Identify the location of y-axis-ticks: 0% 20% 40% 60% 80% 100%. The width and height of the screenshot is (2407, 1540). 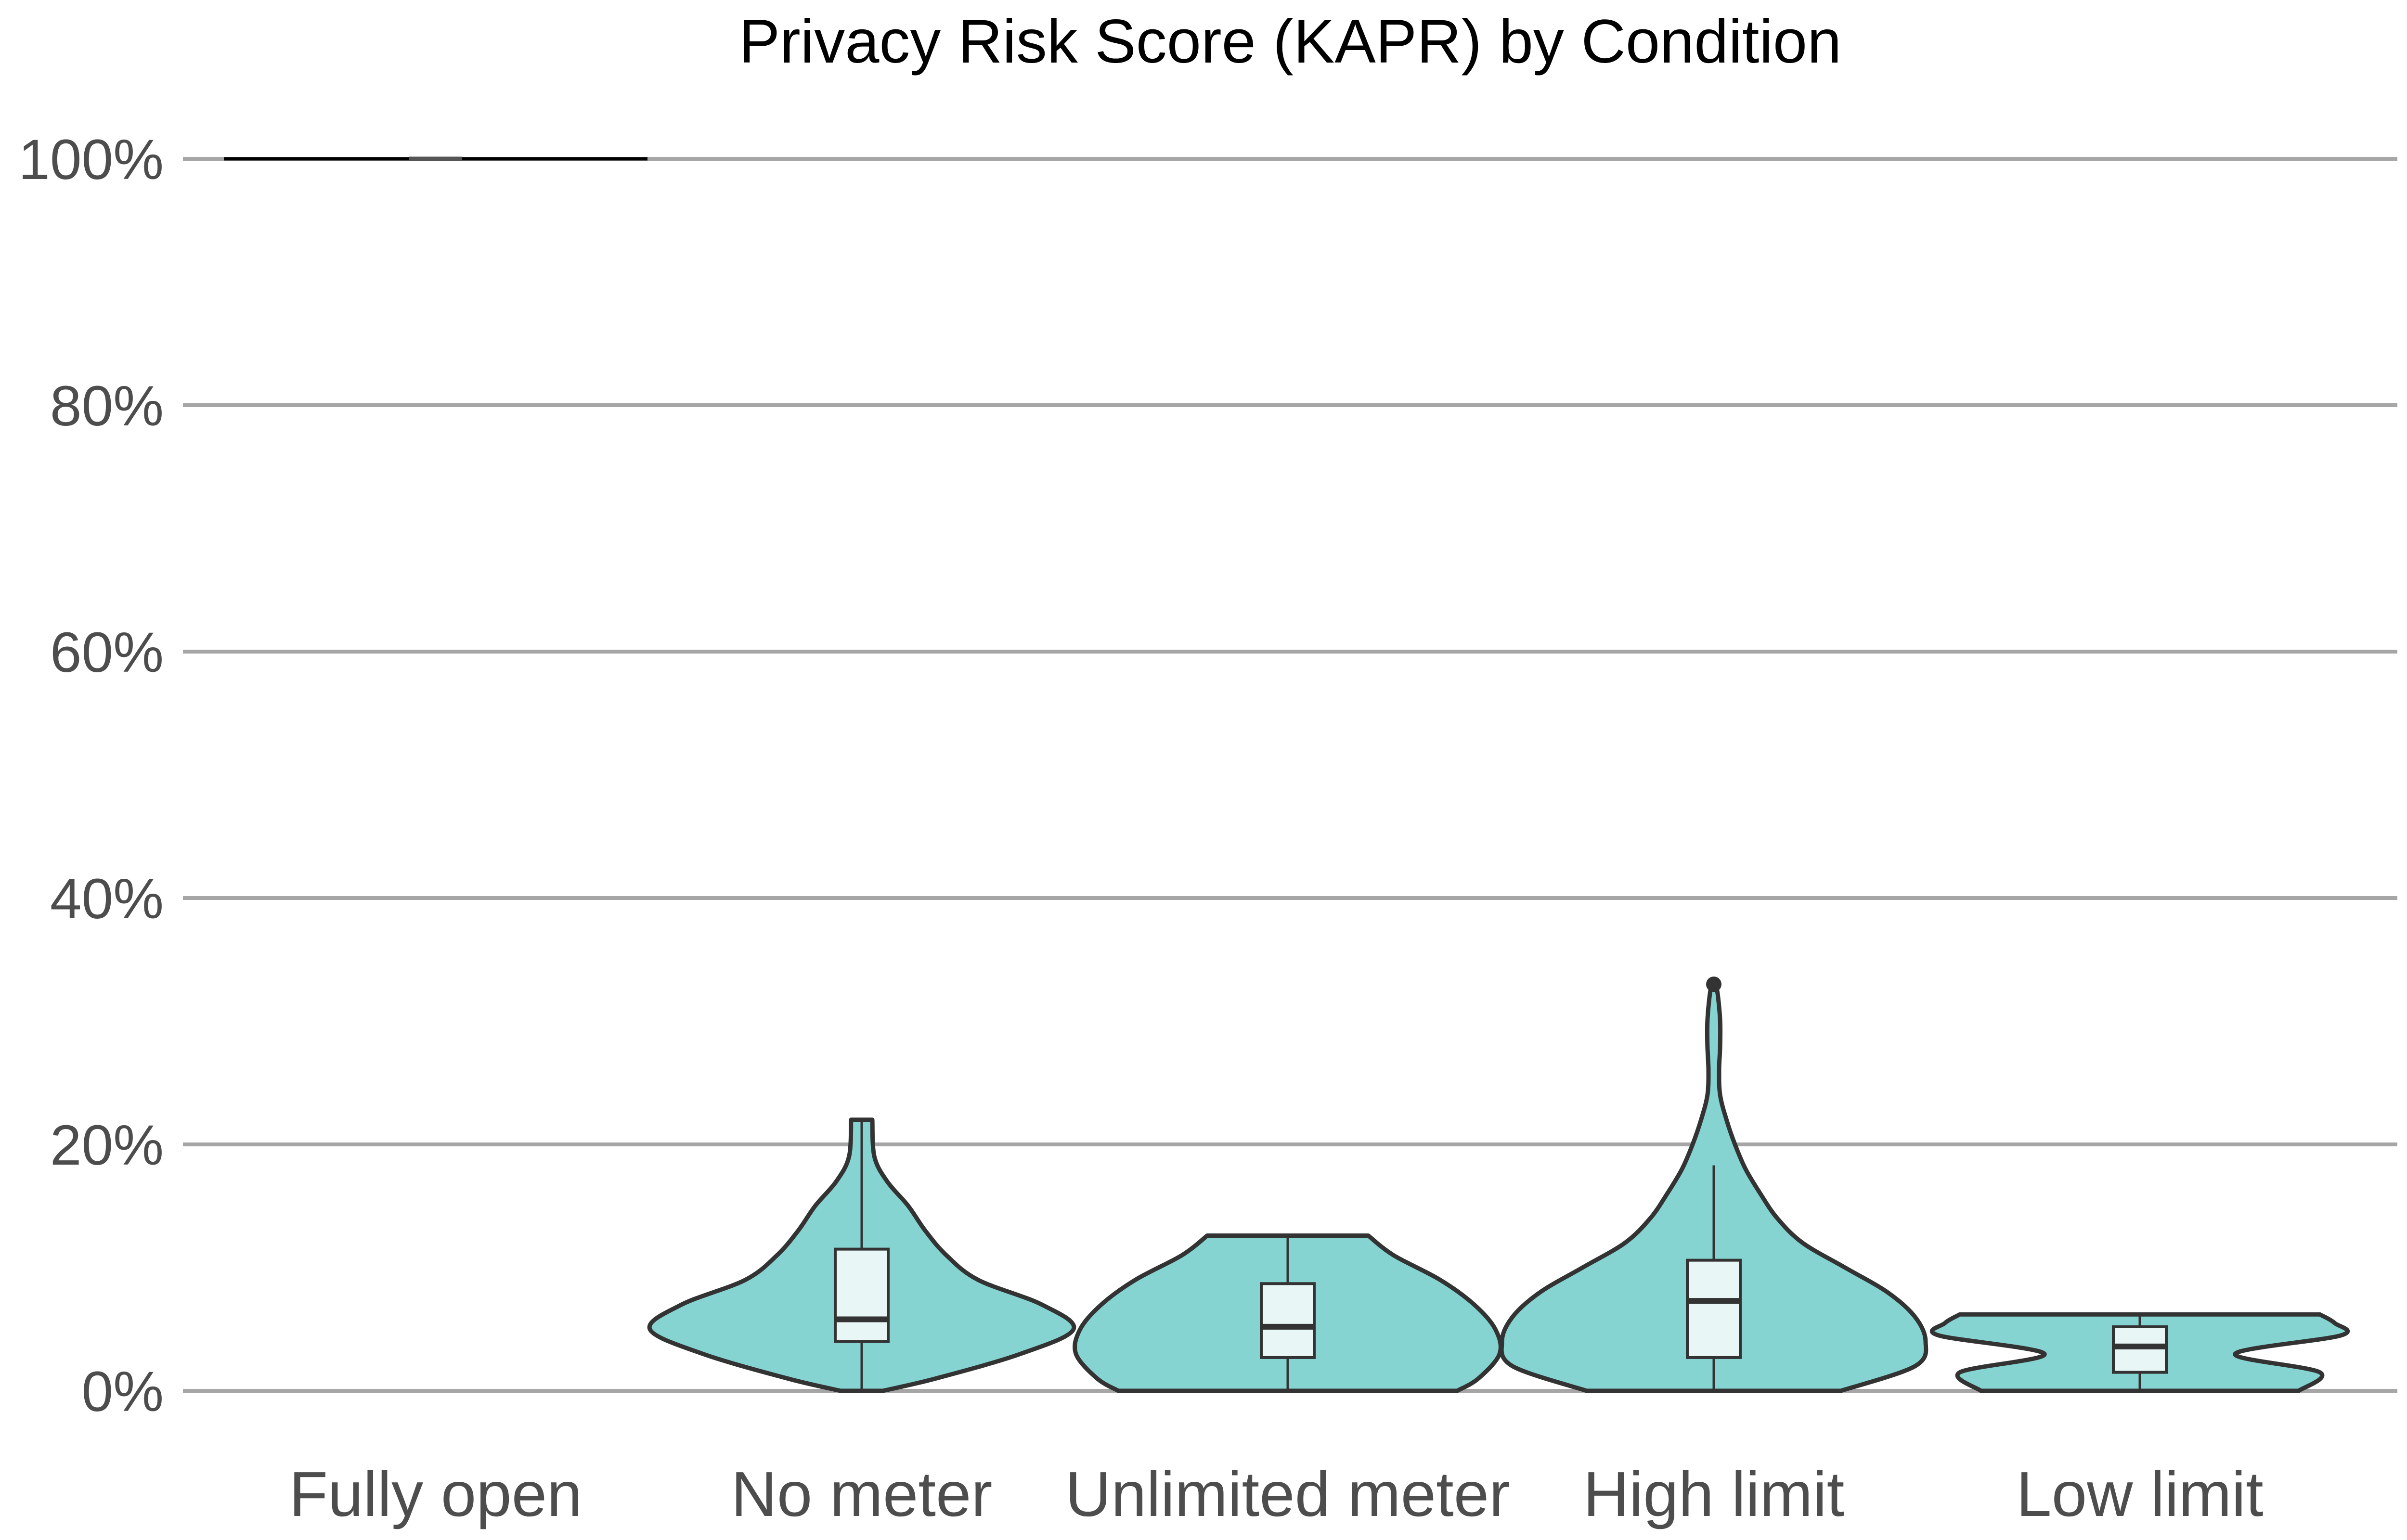
(91, 776).